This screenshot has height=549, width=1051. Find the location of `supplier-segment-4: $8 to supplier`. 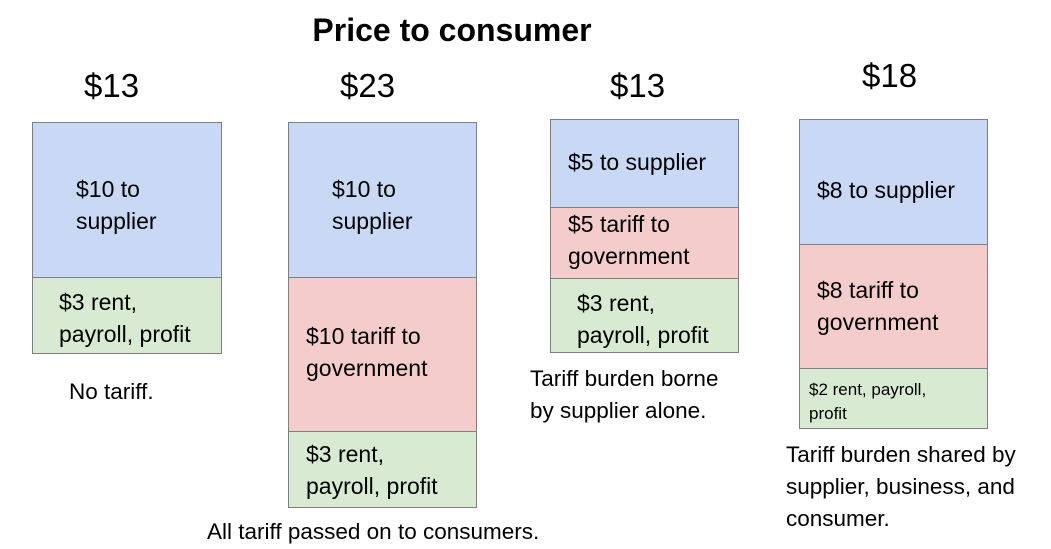

supplier-segment-4: $8 to supplier is located at coordinates (893, 182).